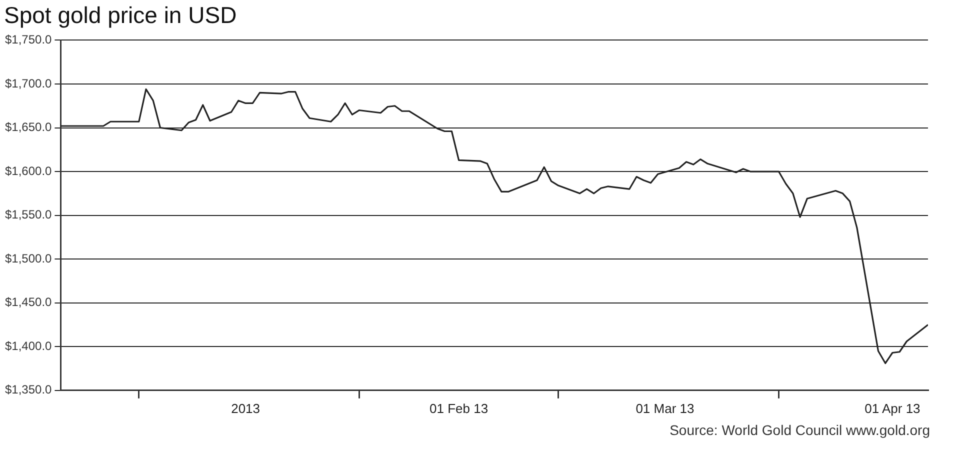 The height and width of the screenshot is (451, 956). What do you see at coordinates (459, 408) in the screenshot?
I see `x-tick-label: 01 Feb 13` at bounding box center [459, 408].